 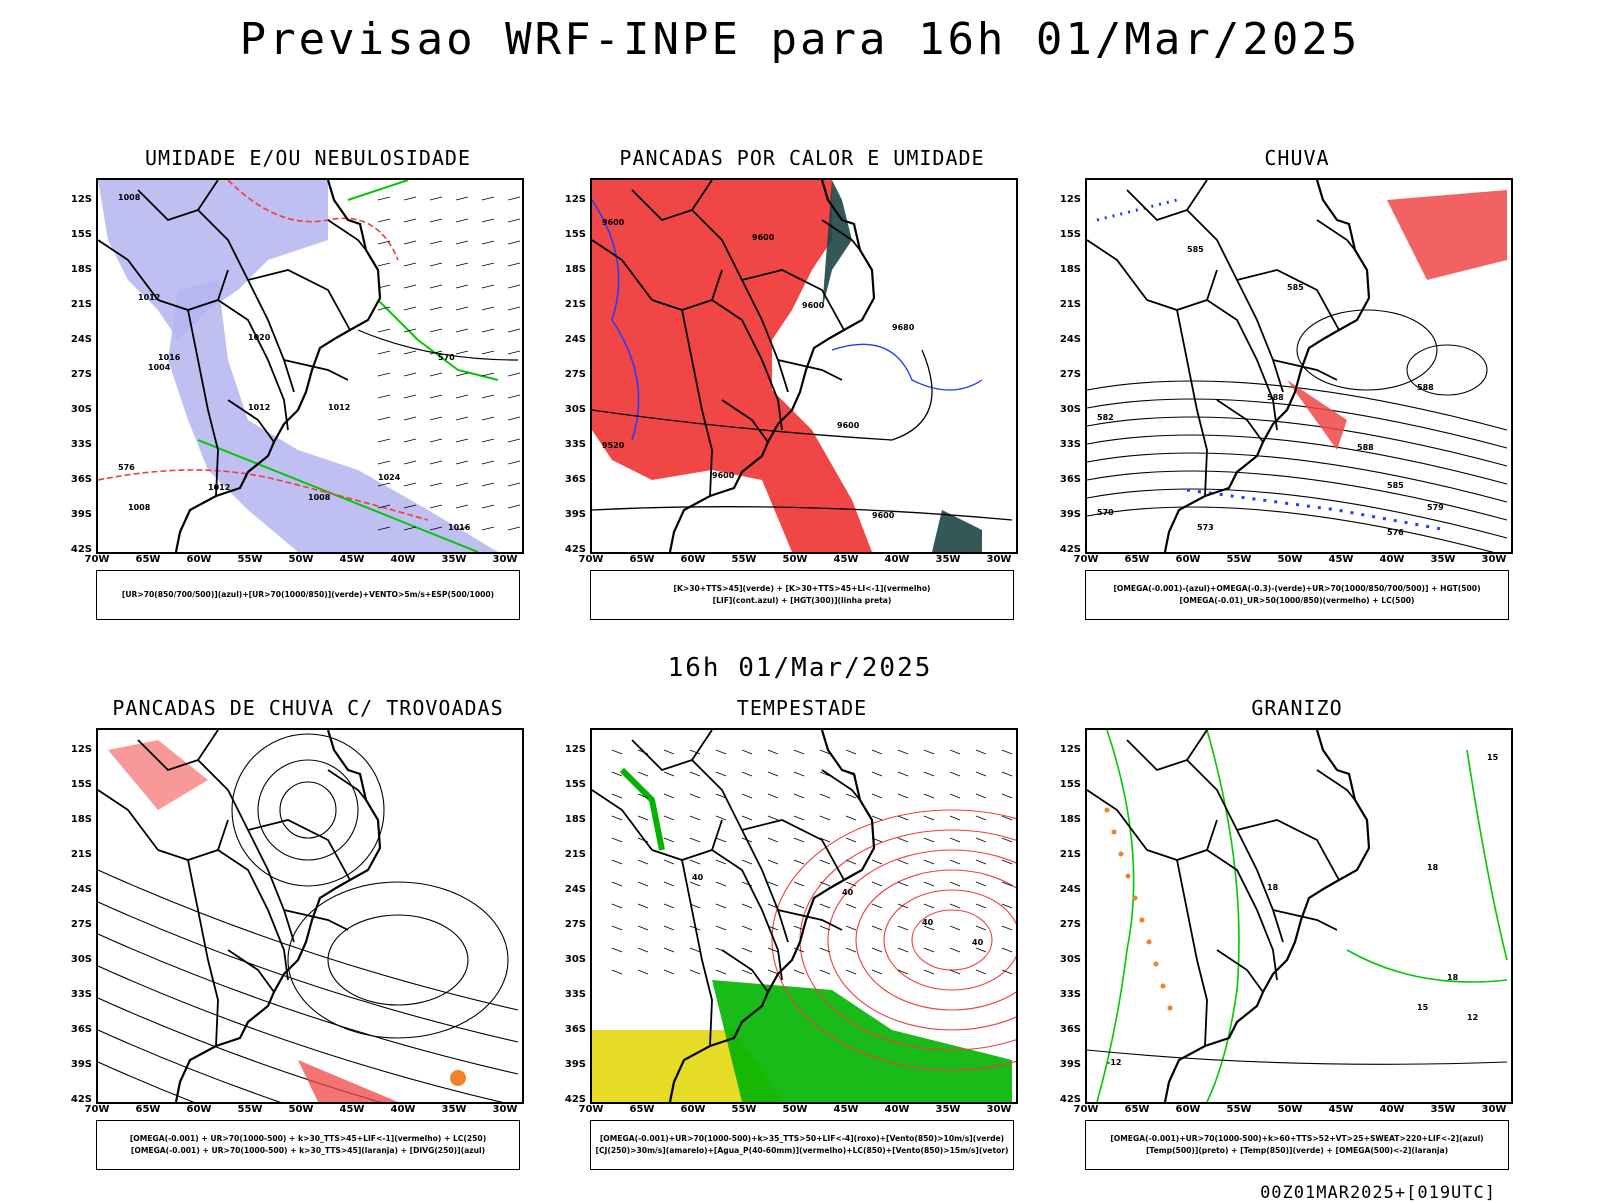 I want to click on panel-5-title: TEMPESTADE, so click(x=802, y=708).